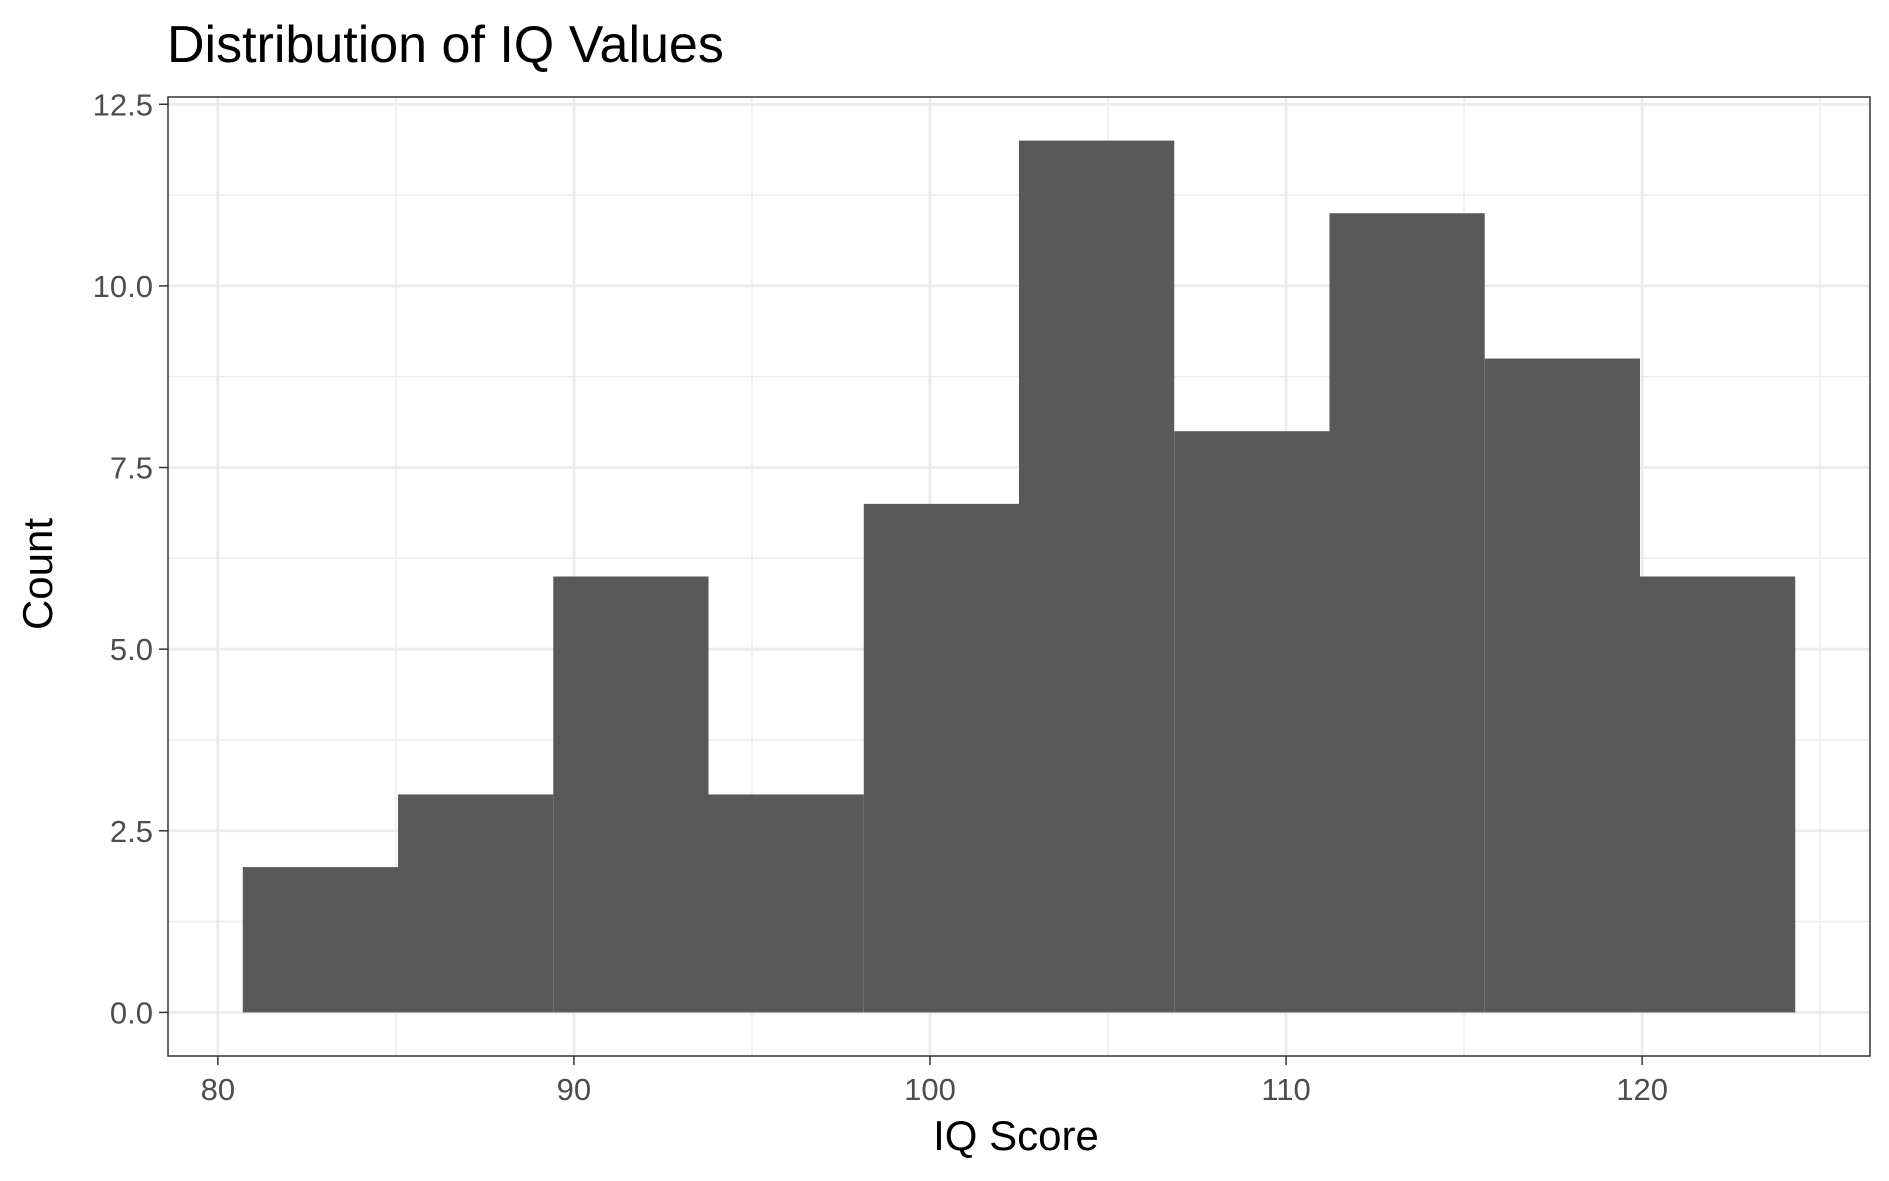 The width and height of the screenshot is (1889, 1181). What do you see at coordinates (37, 574) in the screenshot?
I see `y-axis-title: Count` at bounding box center [37, 574].